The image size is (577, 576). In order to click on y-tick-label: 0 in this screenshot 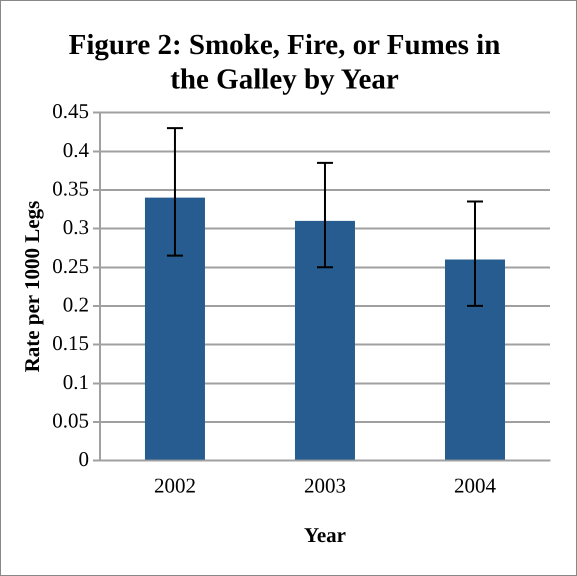, I will do `click(83, 459)`.